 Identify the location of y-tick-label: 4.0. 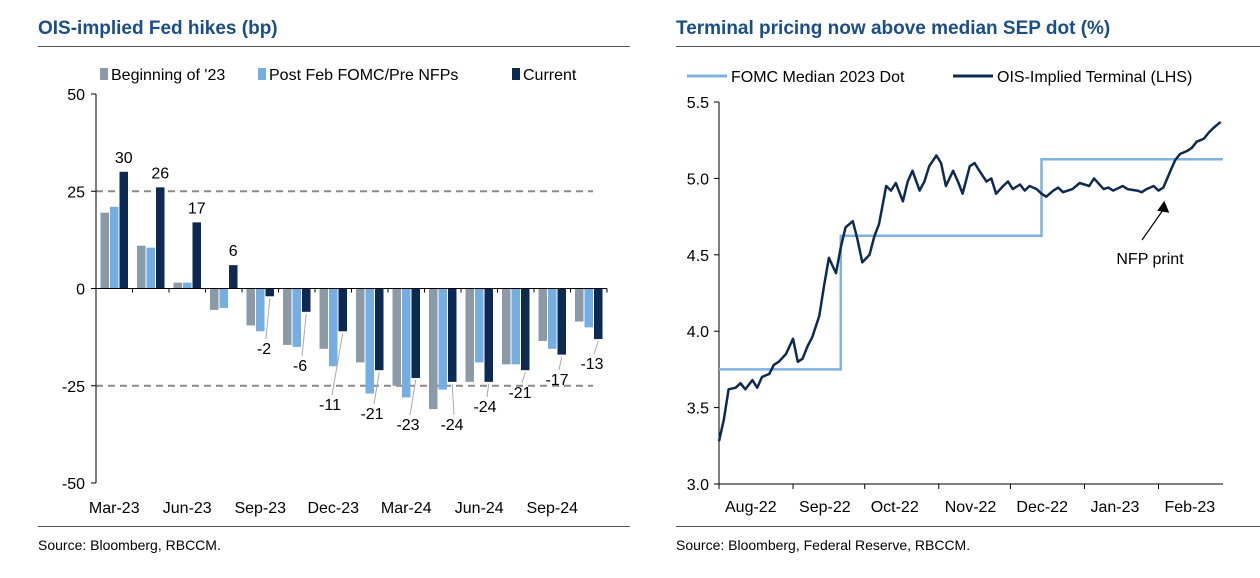
(698, 332).